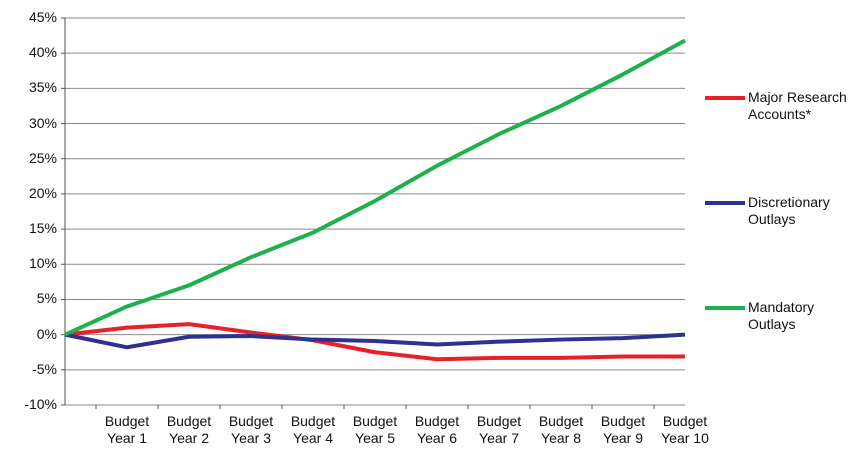 This screenshot has height=449, width=852. I want to click on legend-label: Discretionary Outlays, so click(789, 210).